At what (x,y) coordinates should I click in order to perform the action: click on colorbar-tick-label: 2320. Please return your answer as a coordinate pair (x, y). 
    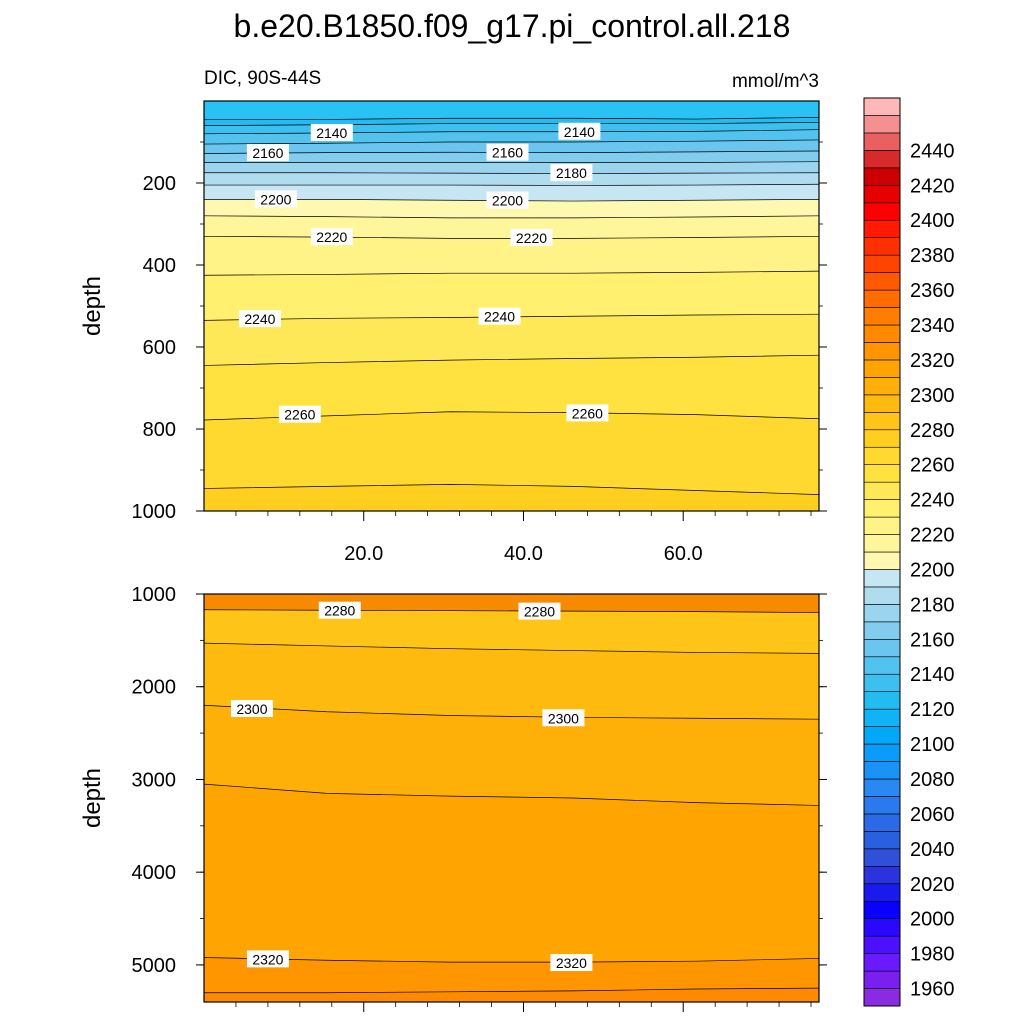
    Looking at the image, I should click on (932, 361).